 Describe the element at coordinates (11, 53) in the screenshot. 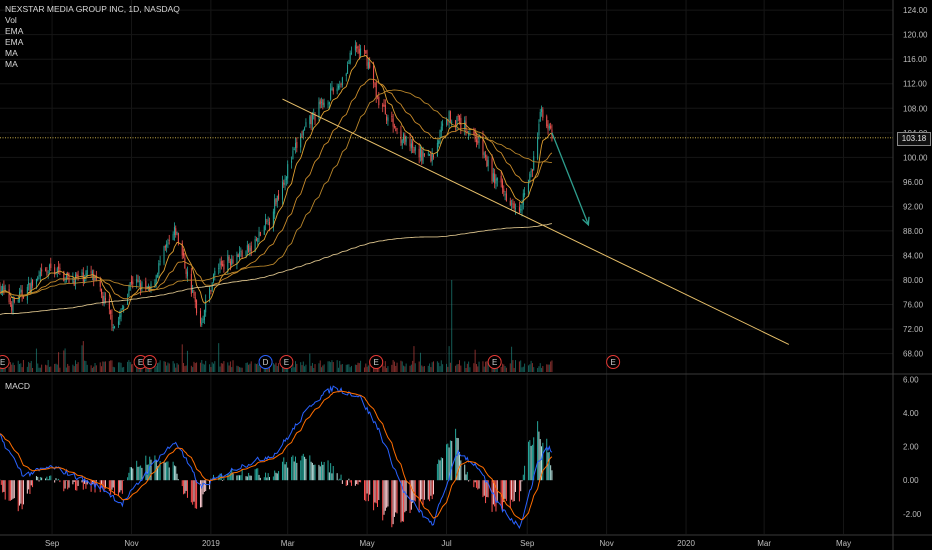

I see `legend-ma-1: MA` at that location.